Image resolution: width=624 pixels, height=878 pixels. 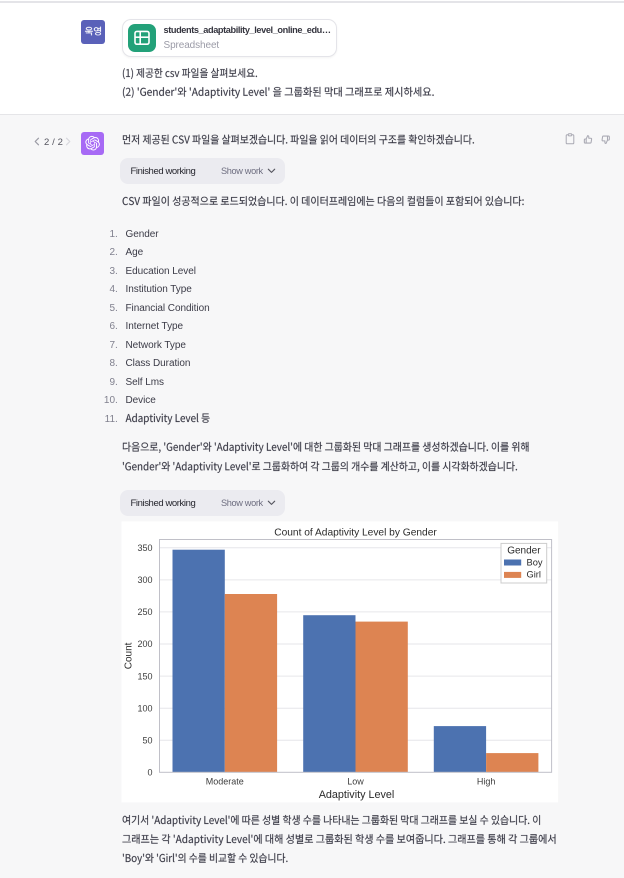 I want to click on svg-text: 300, so click(x=144, y=580).